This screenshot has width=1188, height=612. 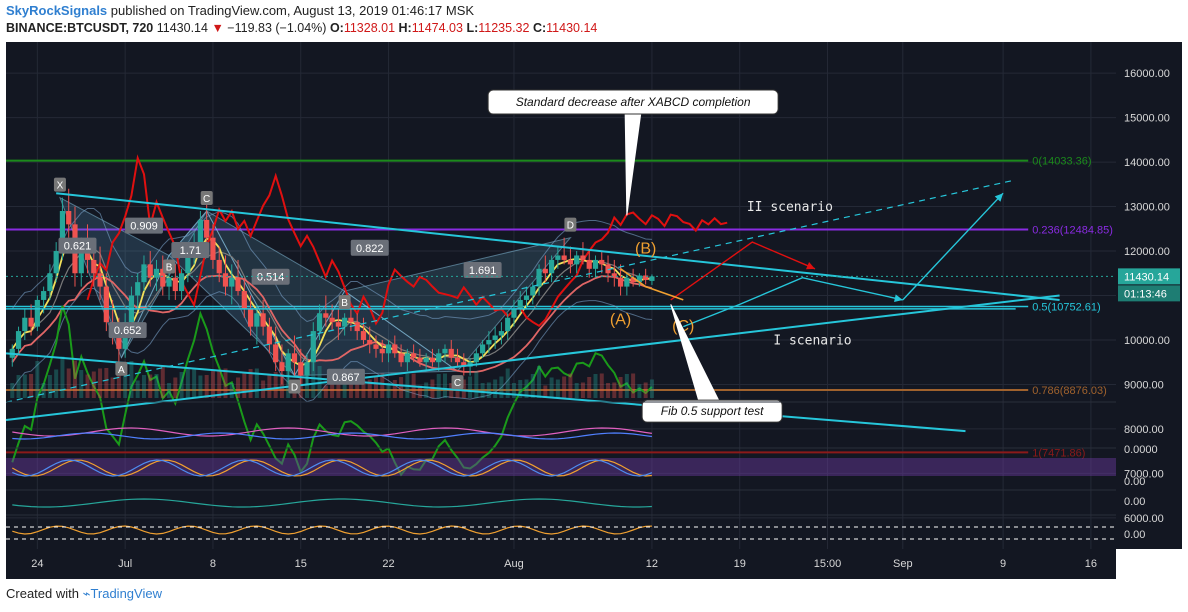 What do you see at coordinates (80, 28) in the screenshot?
I see `symbol-label: BINANCE:BTCUSDT, 720` at bounding box center [80, 28].